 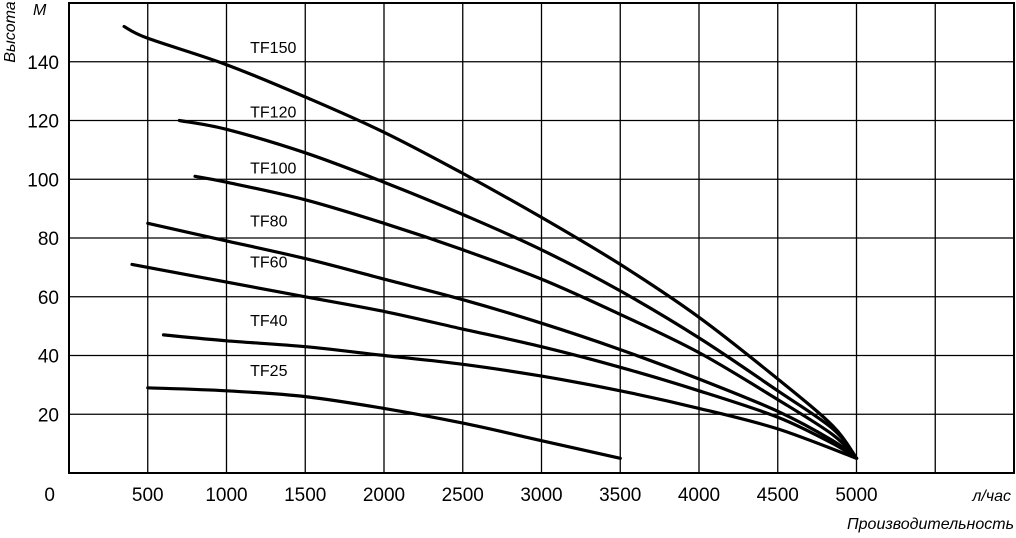 I want to click on y-tick-label: 140, so click(x=43, y=63).